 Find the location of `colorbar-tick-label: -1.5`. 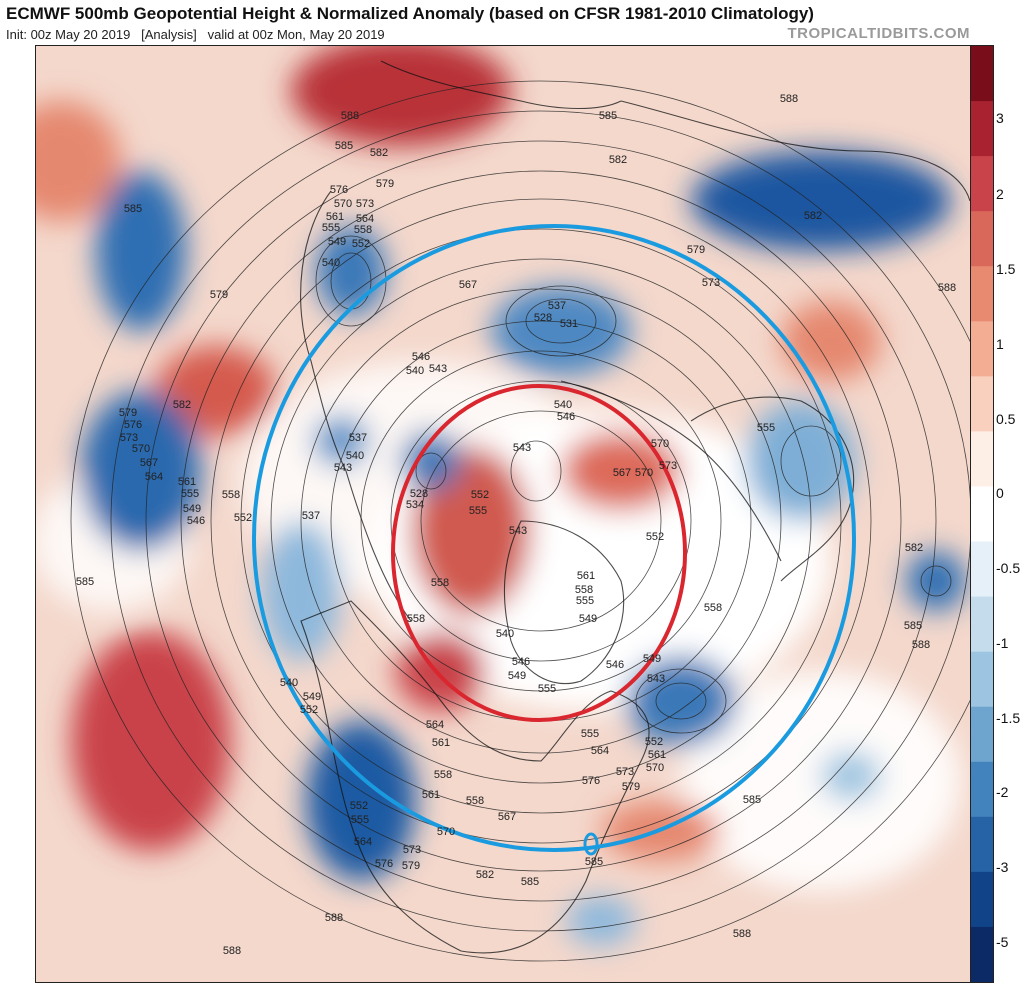

colorbar-tick-label: -1.5 is located at coordinates (1008, 718).